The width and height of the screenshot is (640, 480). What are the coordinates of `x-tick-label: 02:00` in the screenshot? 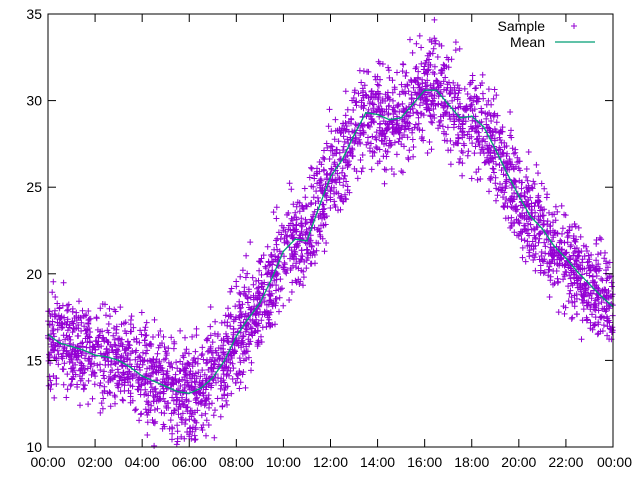 It's located at (95, 462).